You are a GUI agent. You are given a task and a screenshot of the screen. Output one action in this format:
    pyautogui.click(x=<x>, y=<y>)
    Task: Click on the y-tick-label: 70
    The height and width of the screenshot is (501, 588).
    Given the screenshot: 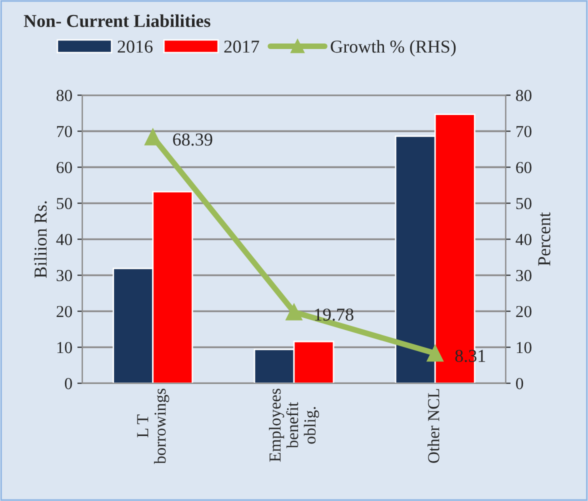 What is the action you would take?
    pyautogui.click(x=64, y=132)
    